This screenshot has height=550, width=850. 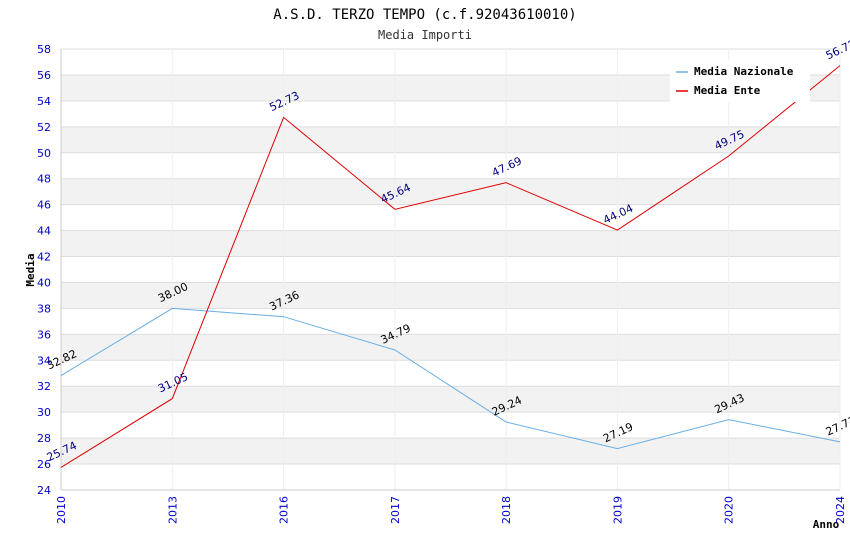 What do you see at coordinates (44, 412) in the screenshot?
I see `y-tick-label: 30` at bounding box center [44, 412].